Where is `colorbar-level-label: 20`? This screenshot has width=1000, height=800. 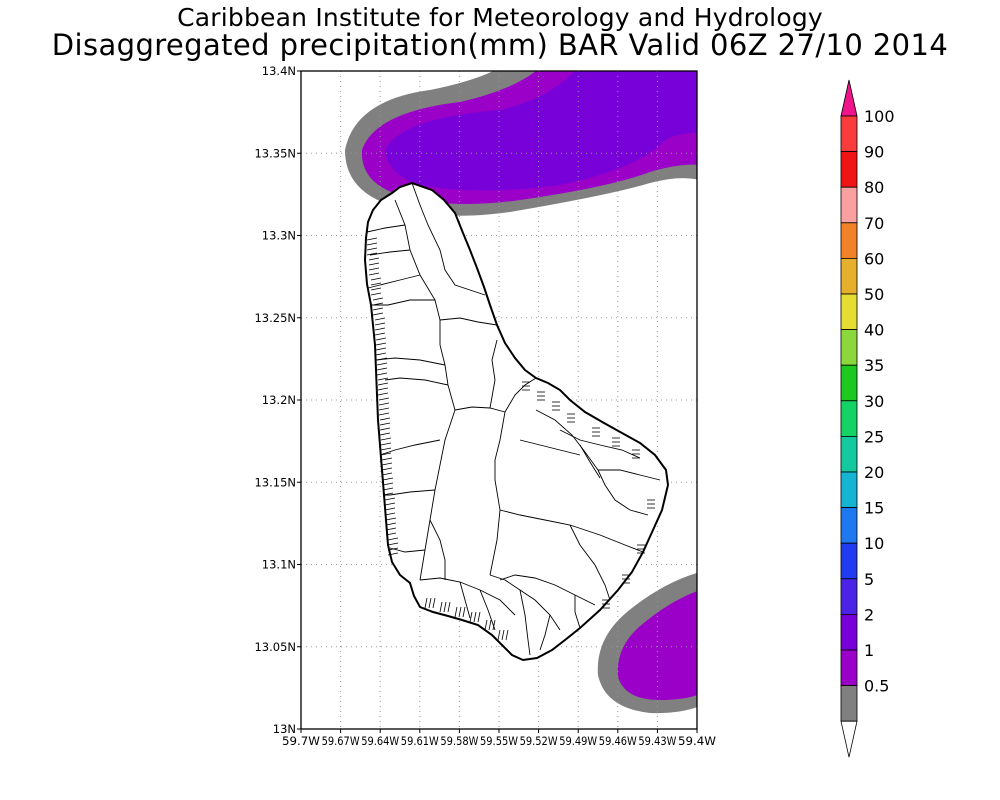 colorbar-level-label: 20 is located at coordinates (874, 472).